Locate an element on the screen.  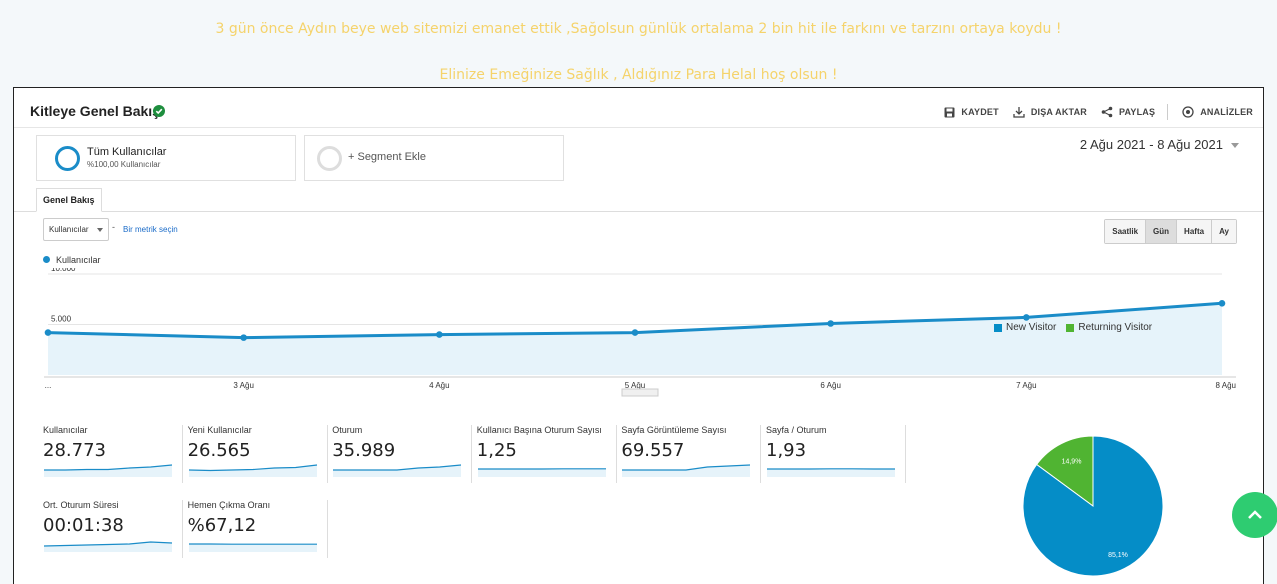
segment-name: Tüm Kullanıcılar is located at coordinates (127, 152).